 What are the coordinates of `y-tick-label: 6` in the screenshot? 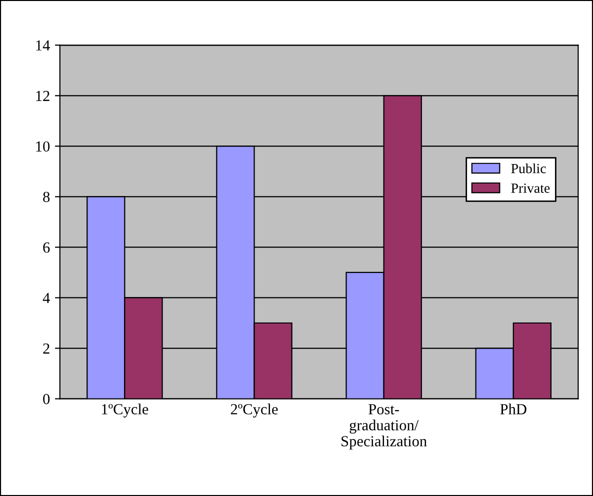 It's located at (46, 247).